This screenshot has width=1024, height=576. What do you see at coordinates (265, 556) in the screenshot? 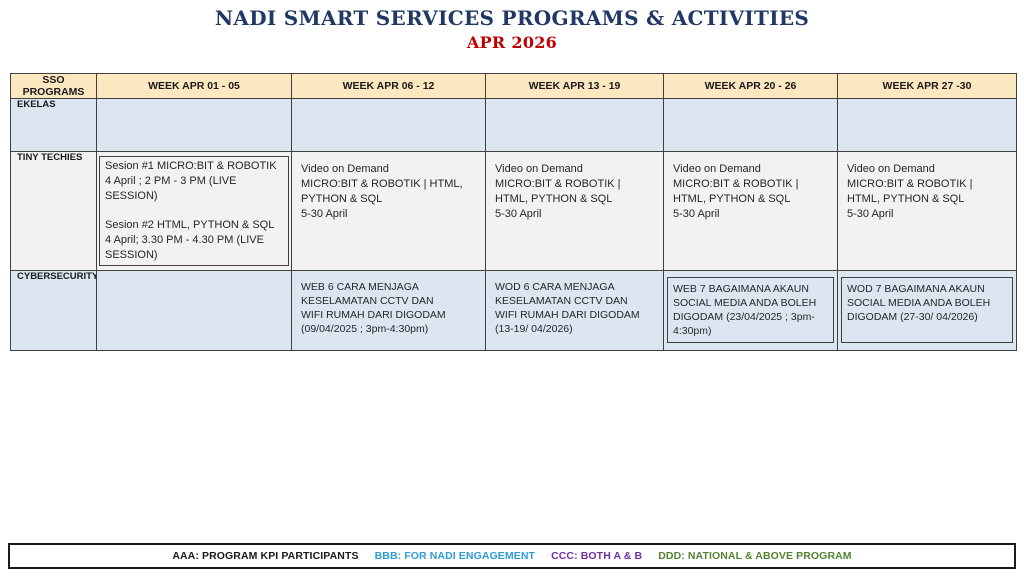
I see `legend-item-aaa: AAA: PROGRAM KPI PARTICIPANTS` at bounding box center [265, 556].